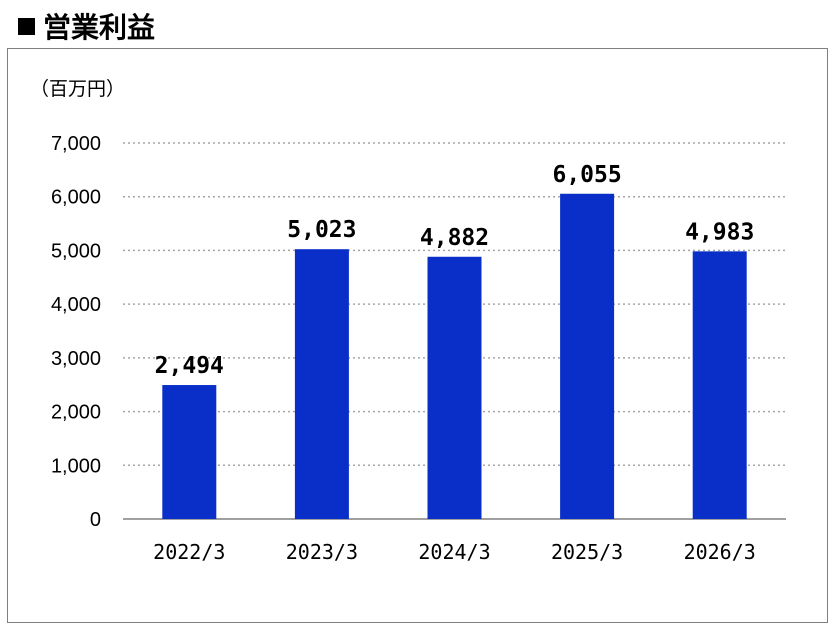 The width and height of the screenshot is (835, 632). Describe the element at coordinates (189, 552) in the screenshot. I see `x-tick-label: 2022/3` at that location.